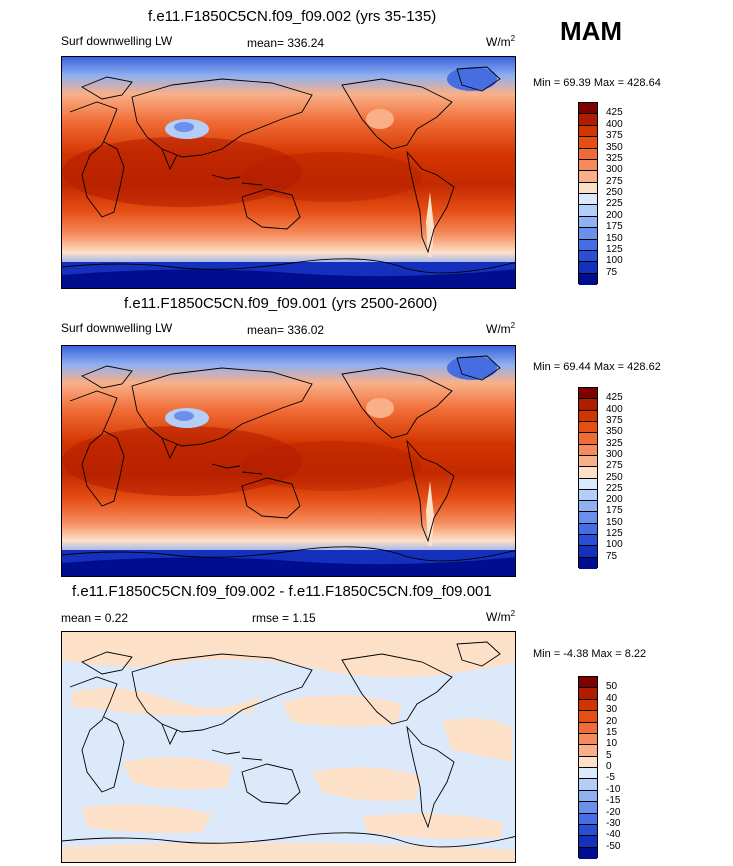 This screenshot has height=866, width=733. I want to click on colorbar-tick-label: 15, so click(612, 732).